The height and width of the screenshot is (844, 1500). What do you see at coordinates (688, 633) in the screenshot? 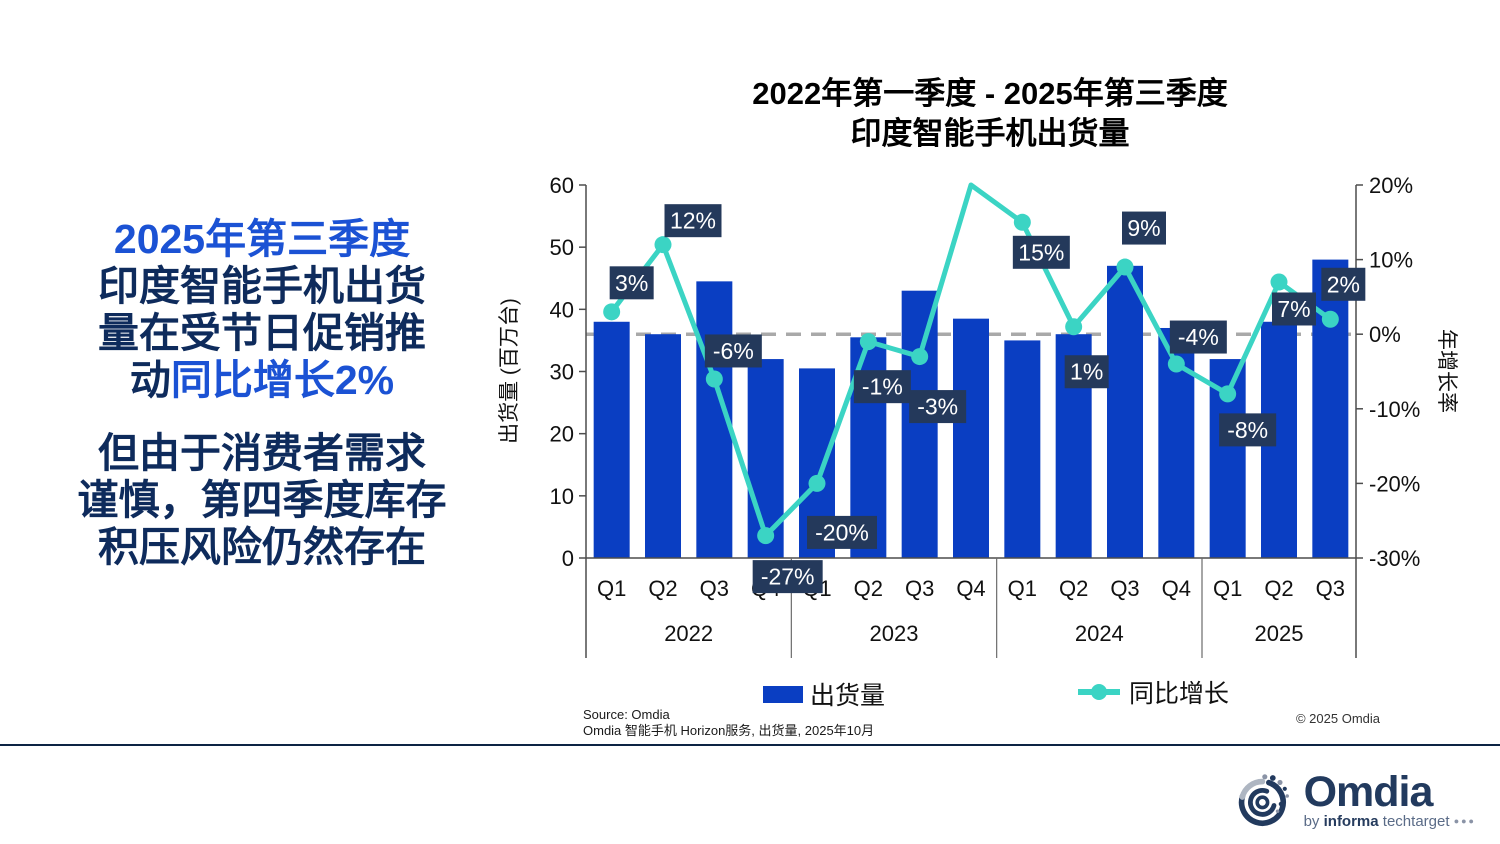
I see `year-label: 2022` at bounding box center [688, 633].